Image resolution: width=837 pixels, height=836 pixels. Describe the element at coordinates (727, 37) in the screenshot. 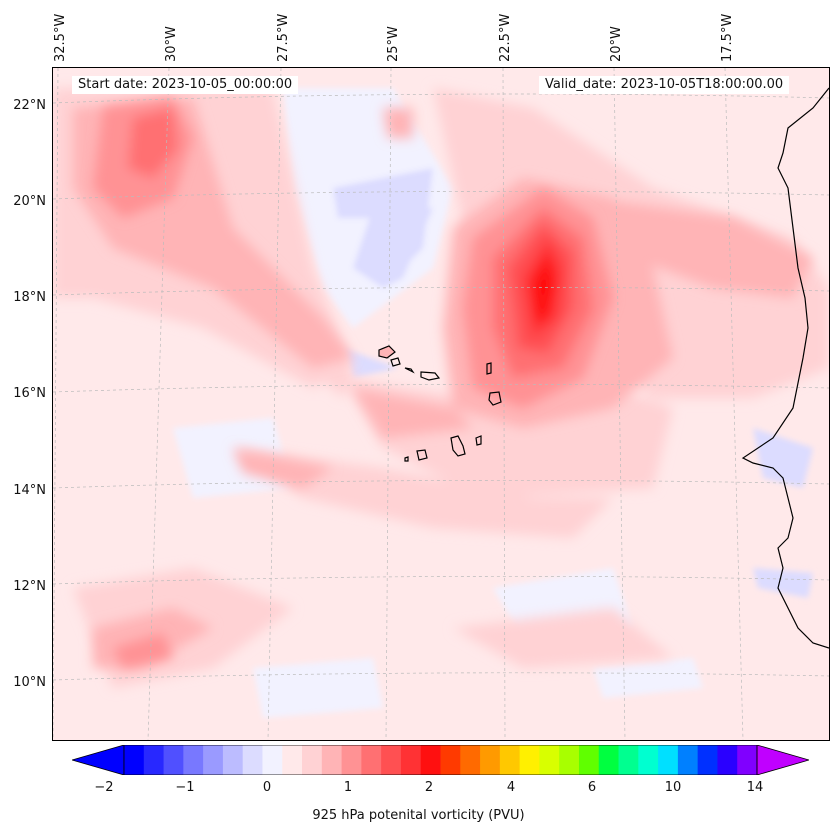

I see `lon-label-17-5w: 17.5°W` at that location.